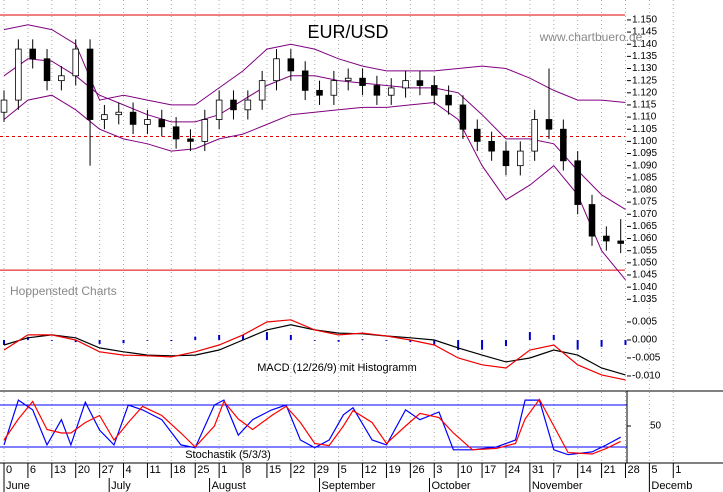 This screenshot has height=492, width=723. Describe the element at coordinates (644, 80) in the screenshot. I see `y-tick-label: 1.125` at that location.